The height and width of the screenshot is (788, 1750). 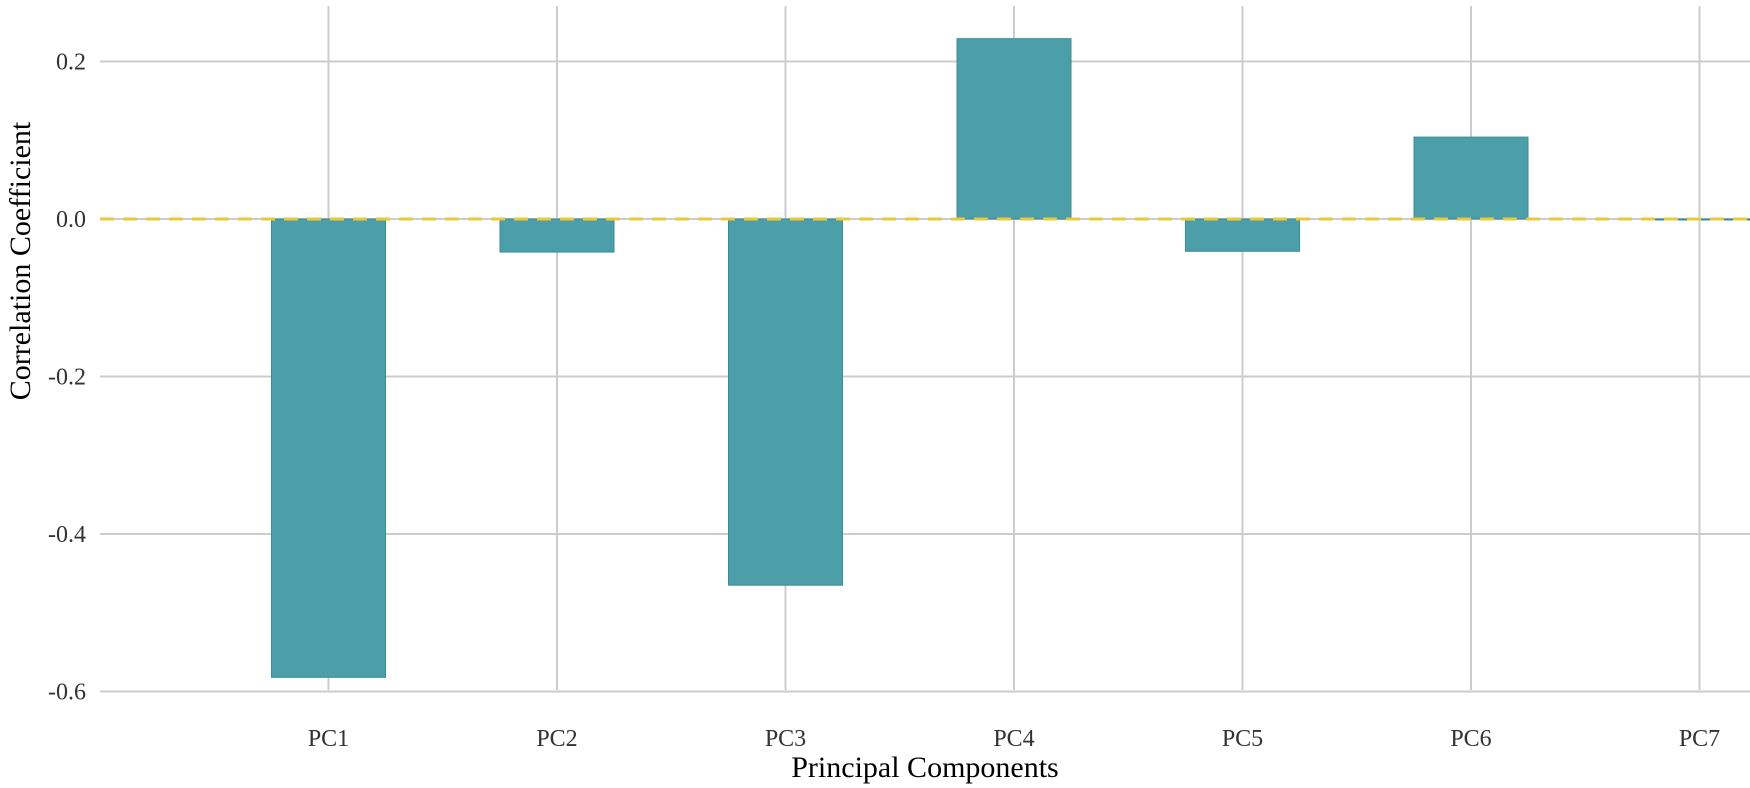 I want to click on x-tick-label: PC2, so click(x=556, y=739).